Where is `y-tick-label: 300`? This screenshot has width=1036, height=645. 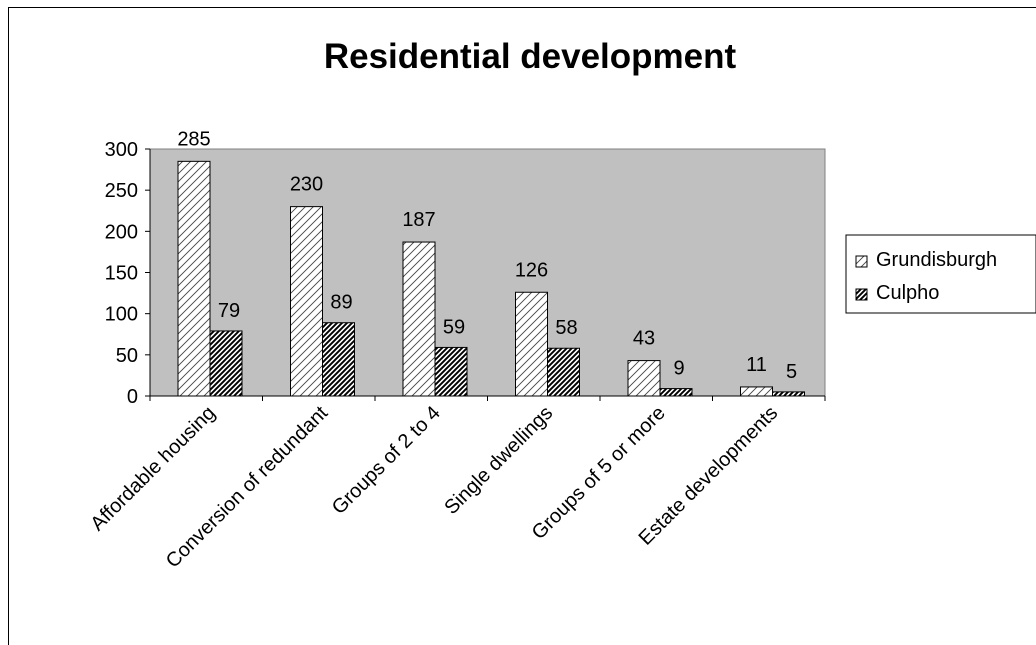
y-tick-label: 300 is located at coordinates (121, 150).